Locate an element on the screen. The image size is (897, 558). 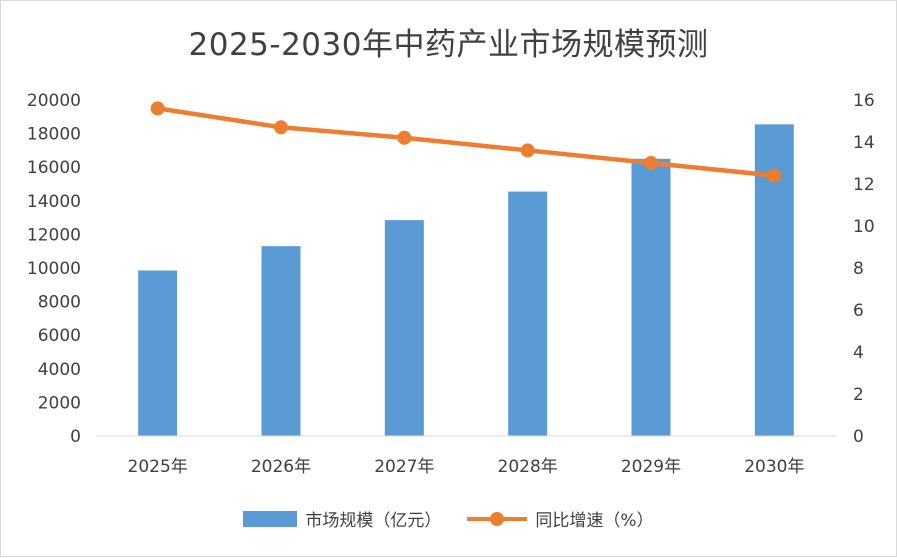
right-tick-label: 0 is located at coordinates (858, 437).